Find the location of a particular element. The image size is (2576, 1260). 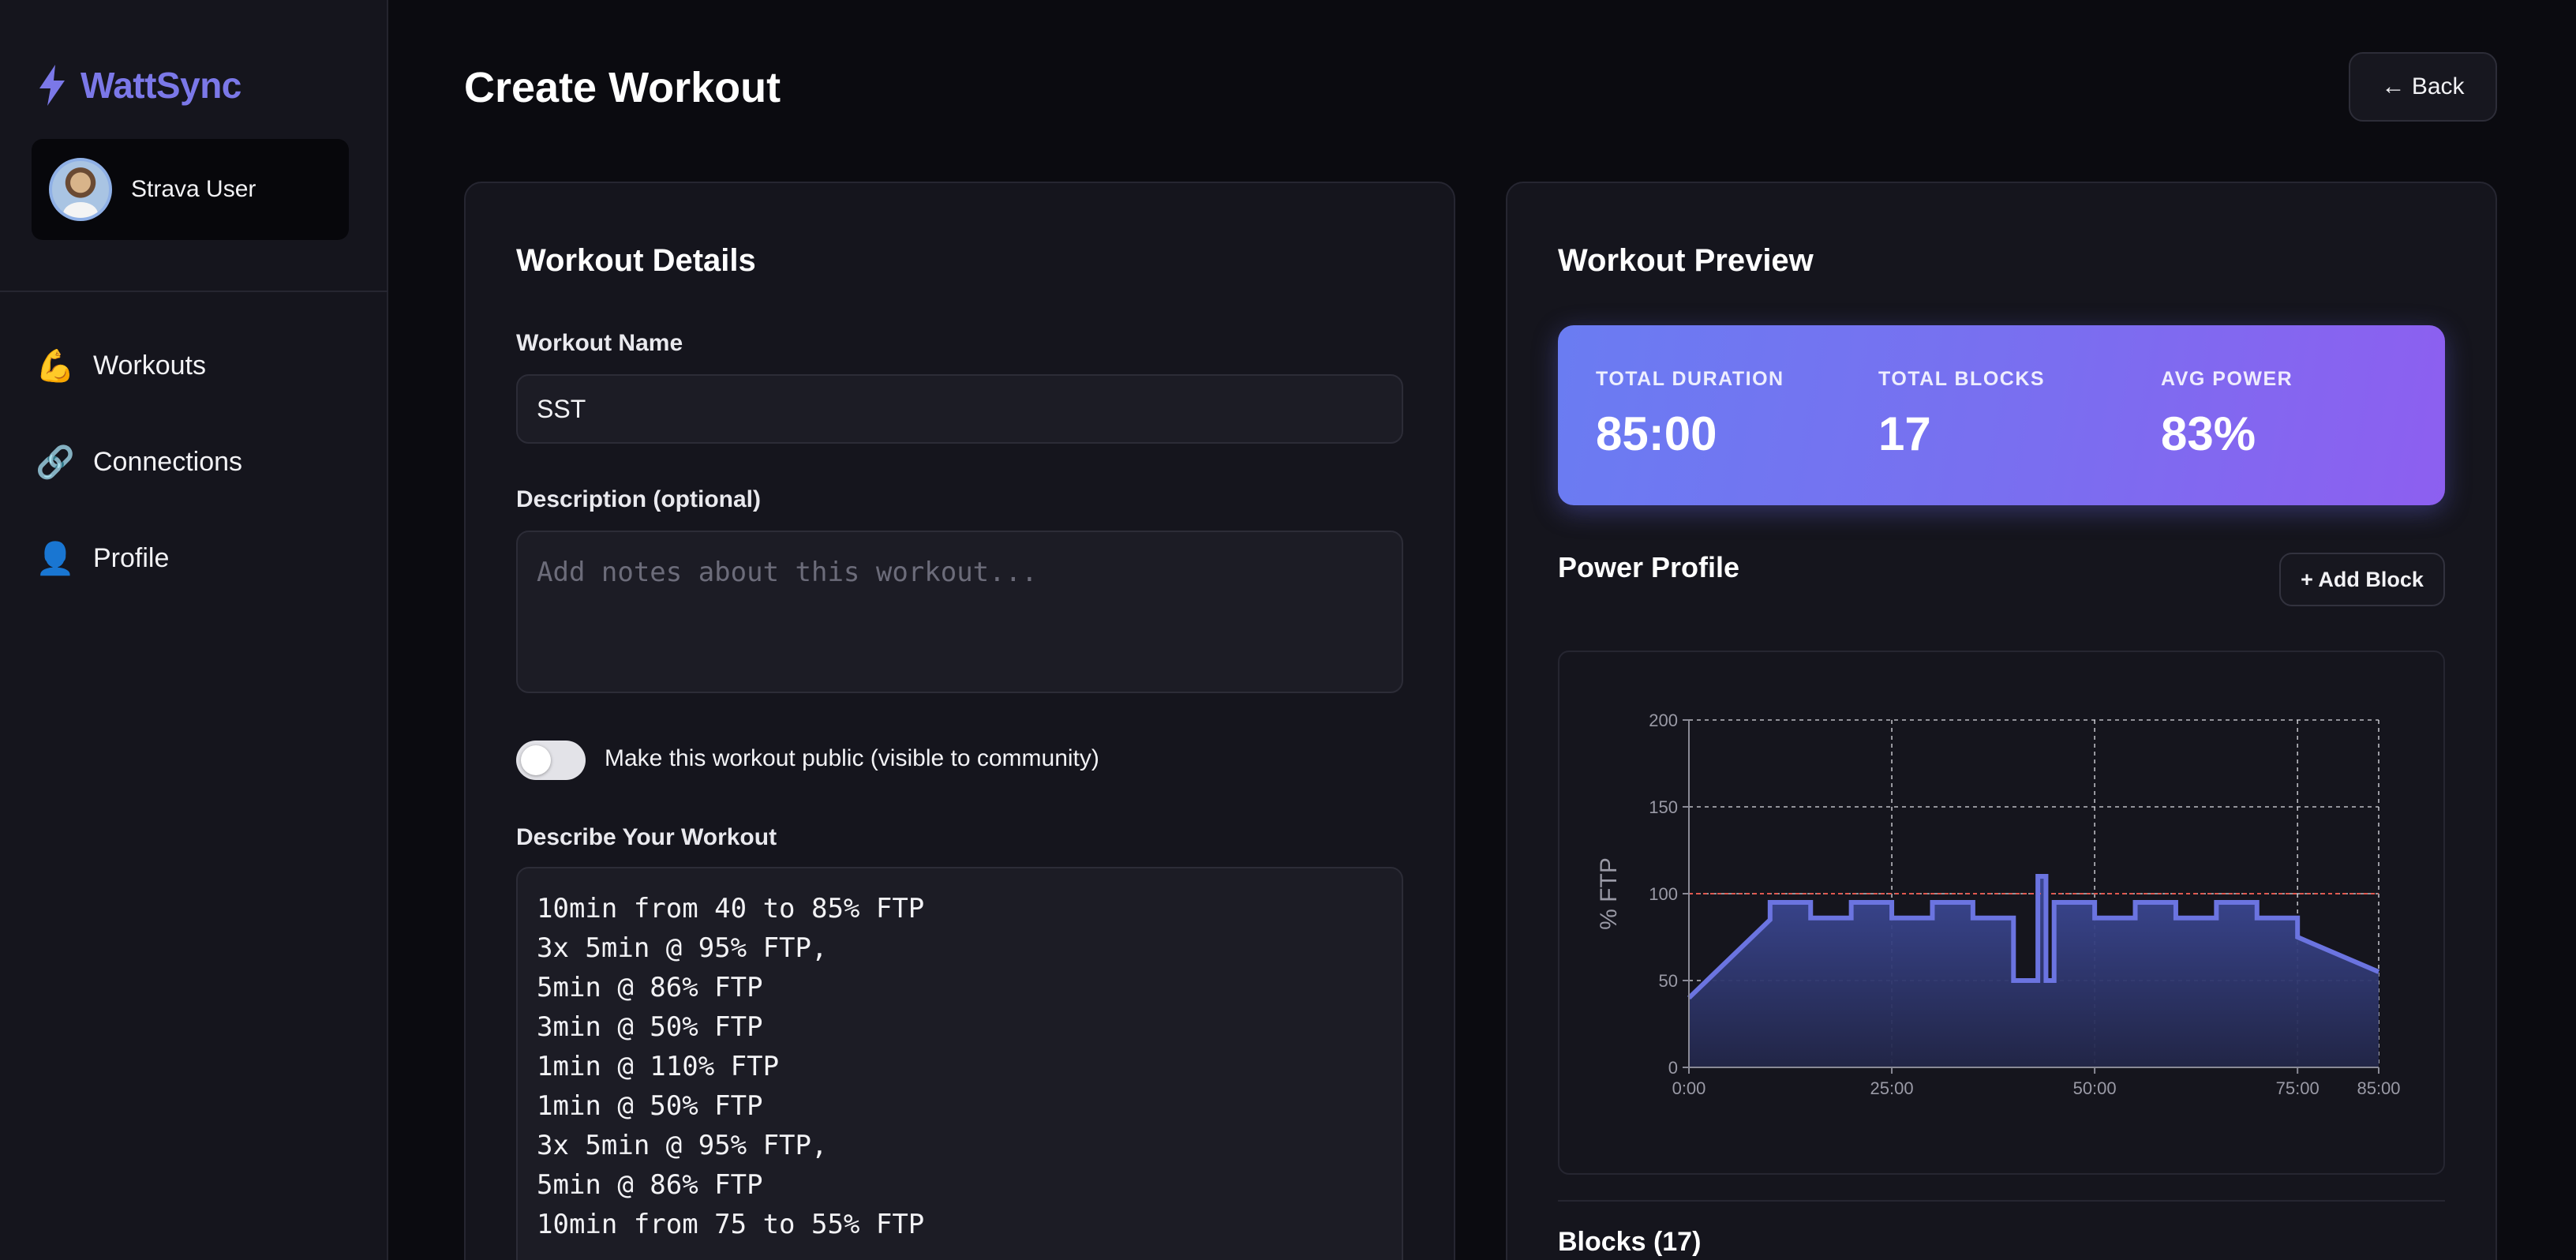

stat-value: 85:00 is located at coordinates (1656, 433).